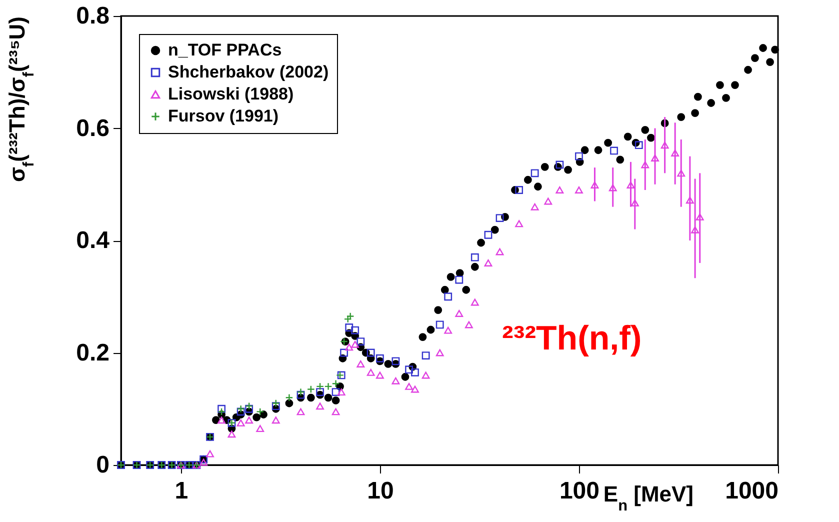 This screenshot has width=839, height=522. I want to click on x-tick-label: 1, so click(181, 491).